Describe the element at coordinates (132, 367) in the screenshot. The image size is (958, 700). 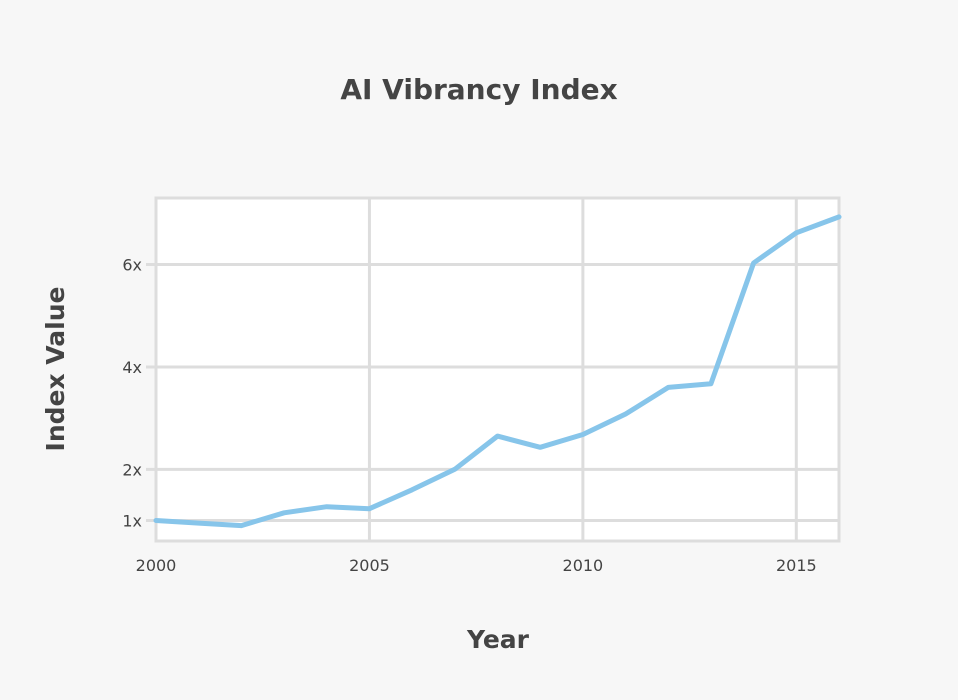
I see `y-tick-label: 4x` at that location.